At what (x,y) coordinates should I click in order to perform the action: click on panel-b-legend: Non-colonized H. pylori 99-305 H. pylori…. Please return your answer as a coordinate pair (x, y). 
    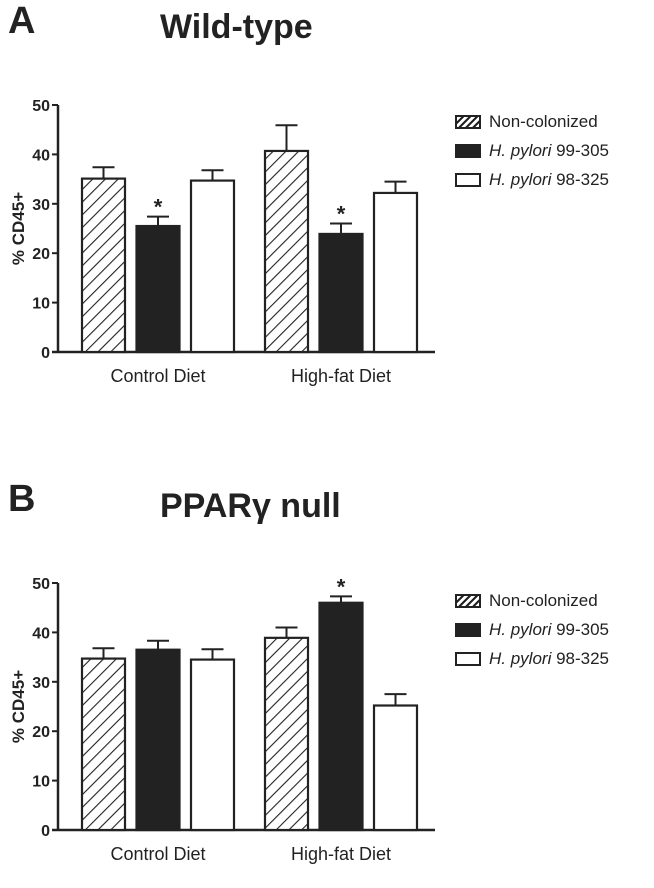
    Looking at the image, I should click on (532, 629).